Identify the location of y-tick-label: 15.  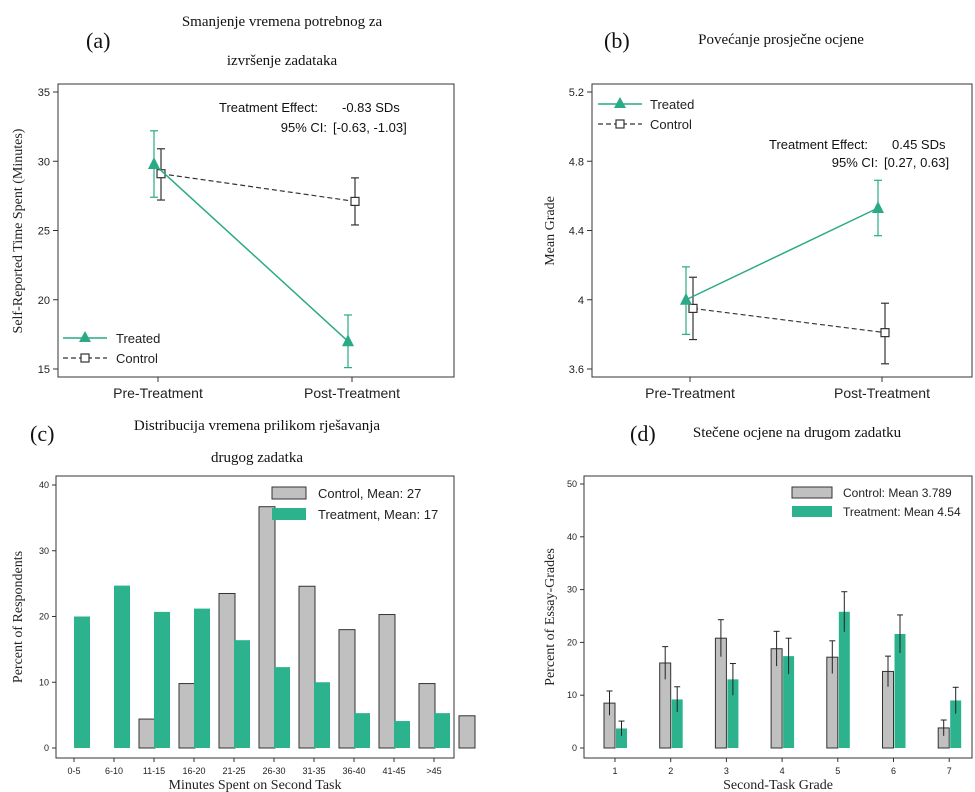
(44, 370).